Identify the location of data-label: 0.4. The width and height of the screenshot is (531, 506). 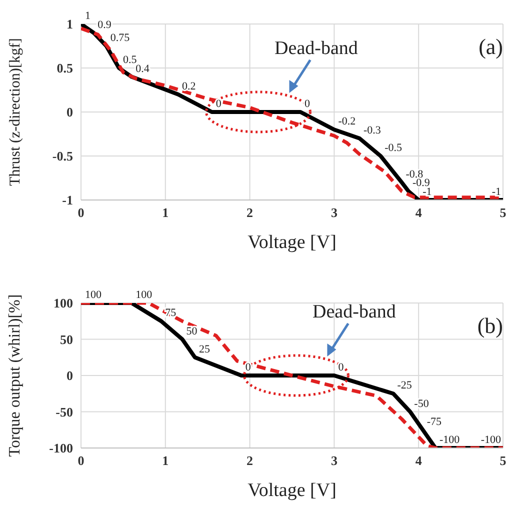
(143, 68).